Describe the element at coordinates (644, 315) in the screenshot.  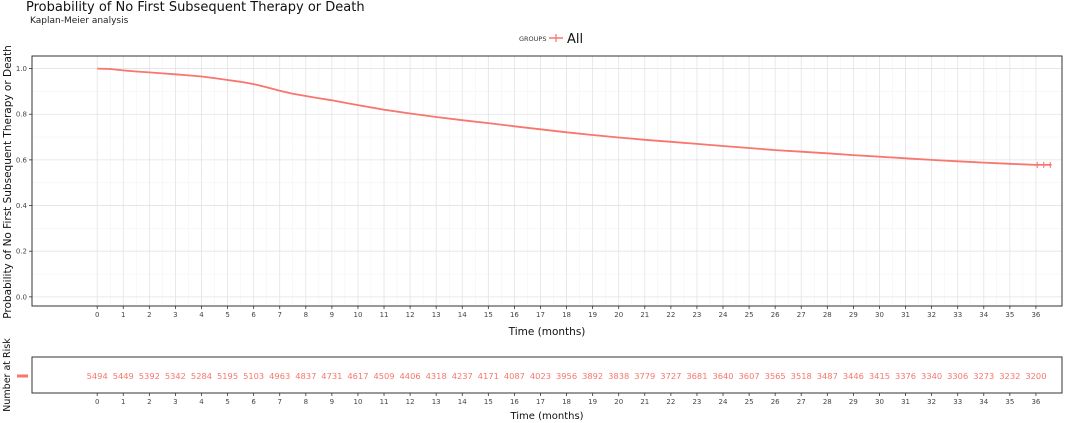
I see `km-x-tick-label: 21` at that location.